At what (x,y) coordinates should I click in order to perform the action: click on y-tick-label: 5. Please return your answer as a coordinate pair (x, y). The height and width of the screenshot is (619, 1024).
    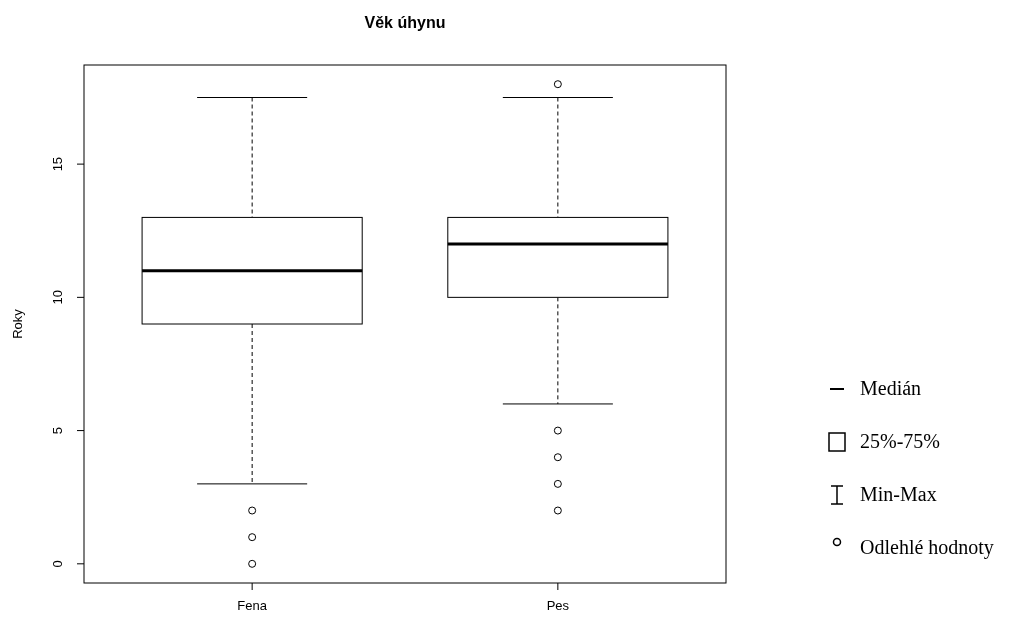
    Looking at the image, I should click on (57, 430).